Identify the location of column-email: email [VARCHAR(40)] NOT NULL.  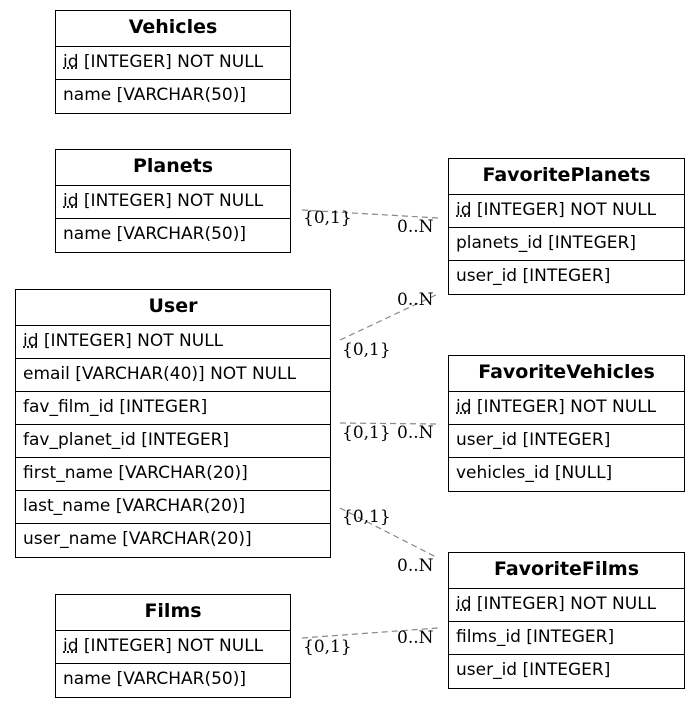
(173, 375).